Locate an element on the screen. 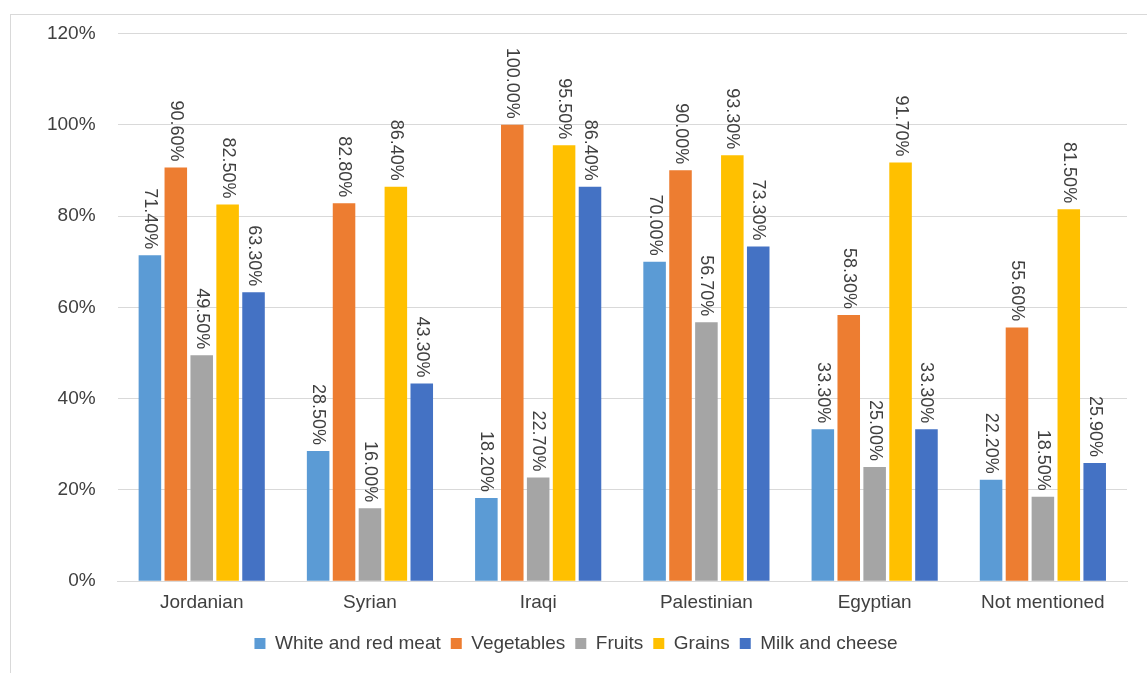 This screenshot has width=1147, height=673. data-label: 71.40% is located at coordinates (150, 219).